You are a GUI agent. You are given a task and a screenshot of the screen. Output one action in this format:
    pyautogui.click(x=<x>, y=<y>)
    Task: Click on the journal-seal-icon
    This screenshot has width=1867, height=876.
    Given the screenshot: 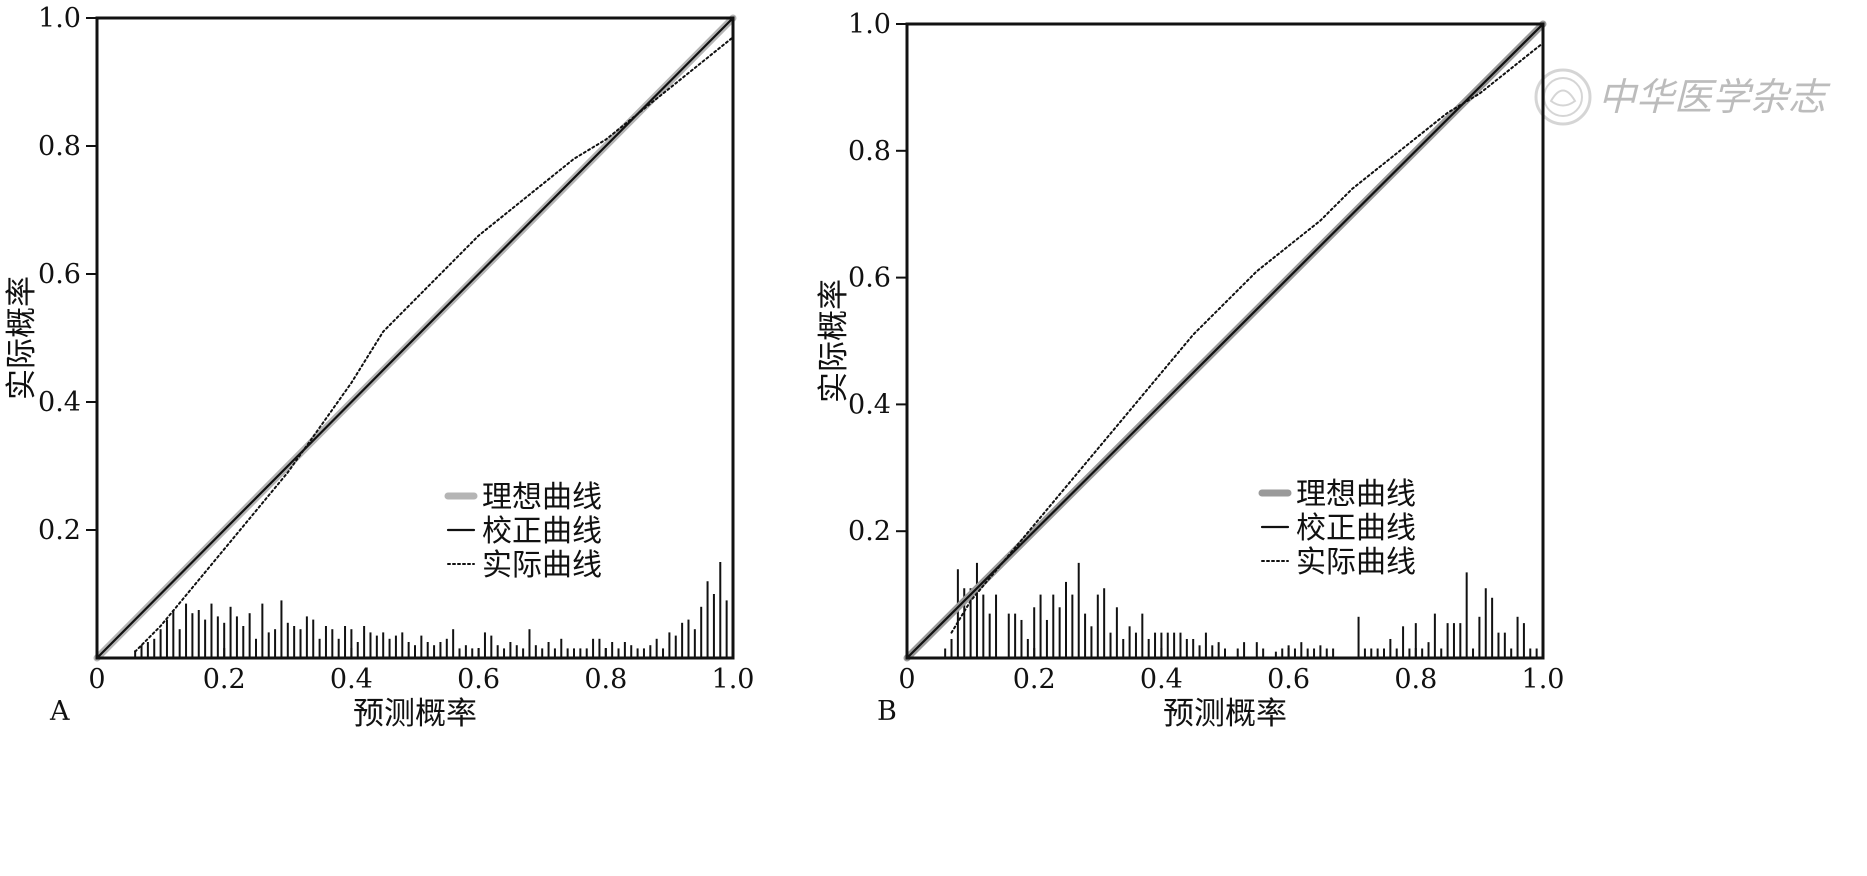 What is the action you would take?
    pyautogui.click(x=1563, y=97)
    